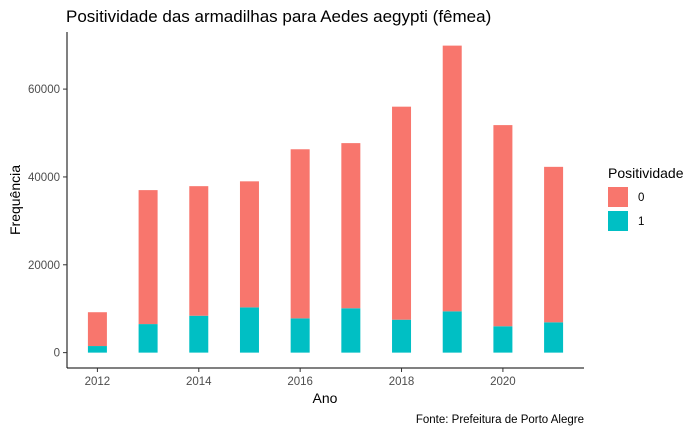 The width and height of the screenshot is (700, 432). I want to click on y-axis-title: Frequência, so click(15, 200).